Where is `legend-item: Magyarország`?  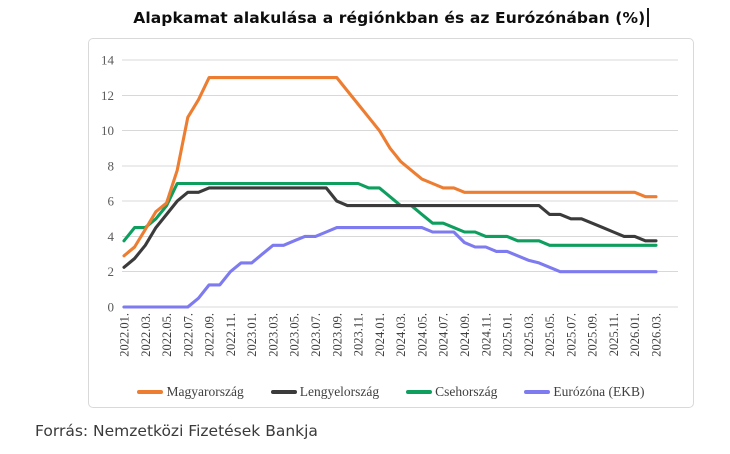 legend-item: Magyarország is located at coordinates (190, 392).